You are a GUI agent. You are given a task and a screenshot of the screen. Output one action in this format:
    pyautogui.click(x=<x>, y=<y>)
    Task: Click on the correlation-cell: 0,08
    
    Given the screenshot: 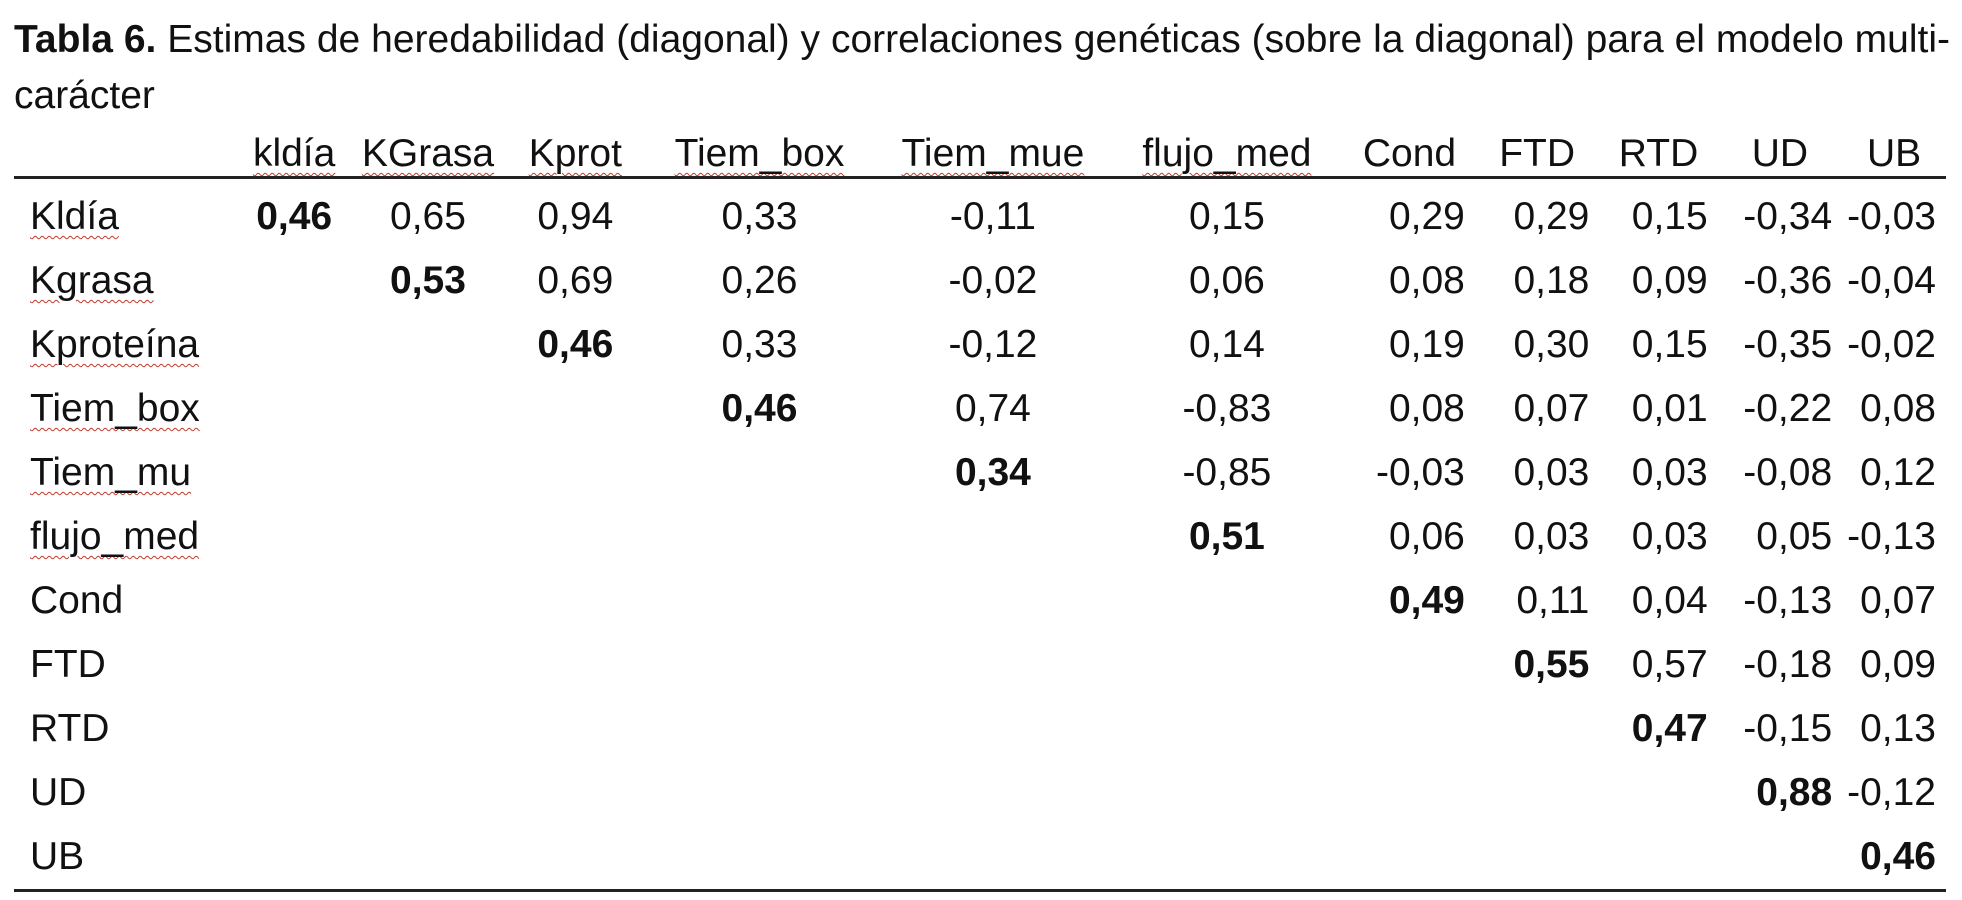 What is the action you would take?
    pyautogui.click(x=1426, y=408)
    